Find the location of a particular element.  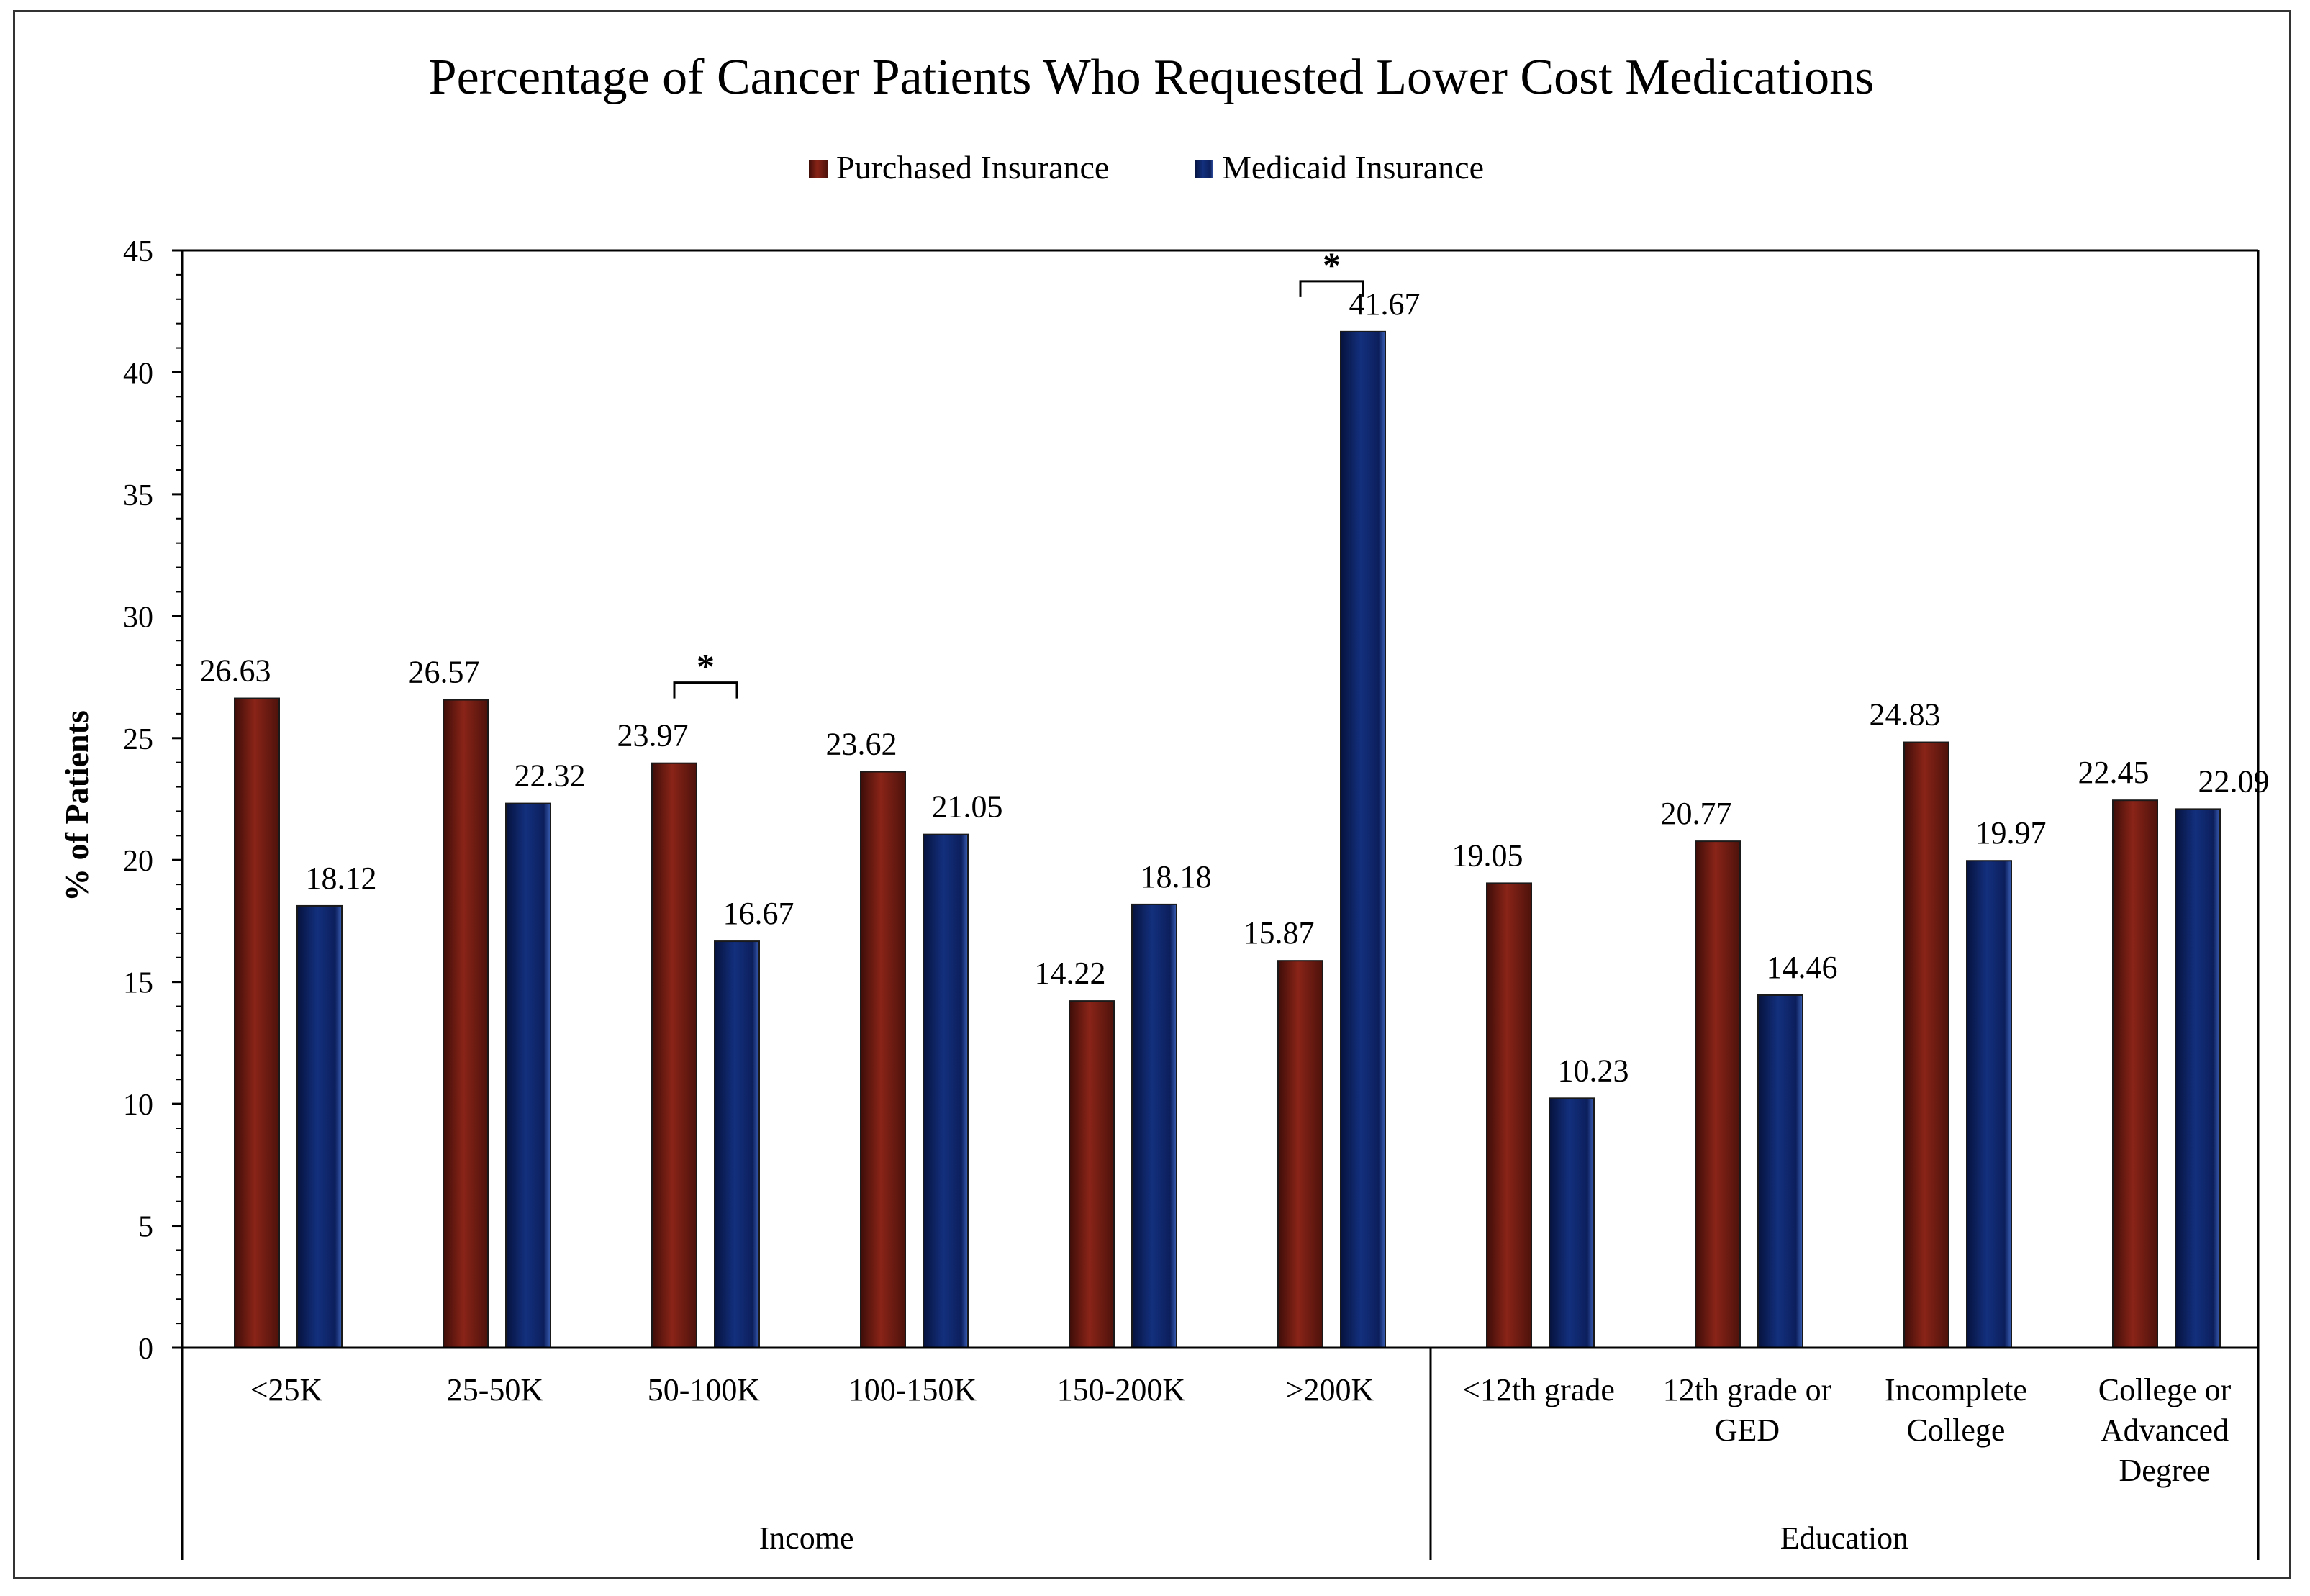

value-label: 22.09 is located at coordinates (2234, 781).